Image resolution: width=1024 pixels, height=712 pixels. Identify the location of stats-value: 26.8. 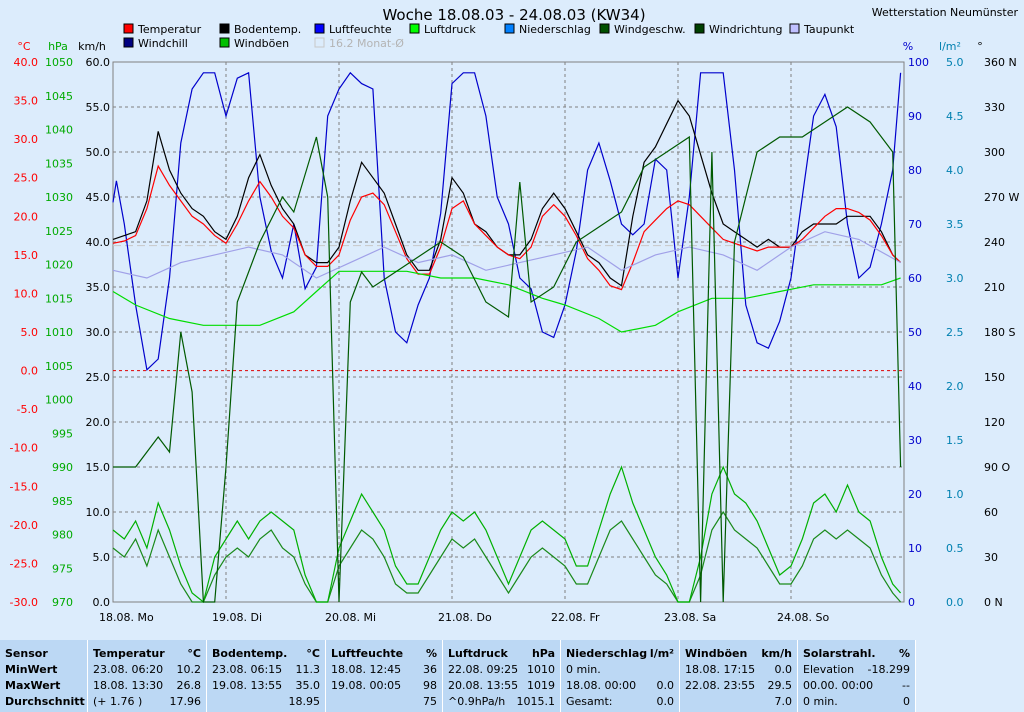
(189, 685).